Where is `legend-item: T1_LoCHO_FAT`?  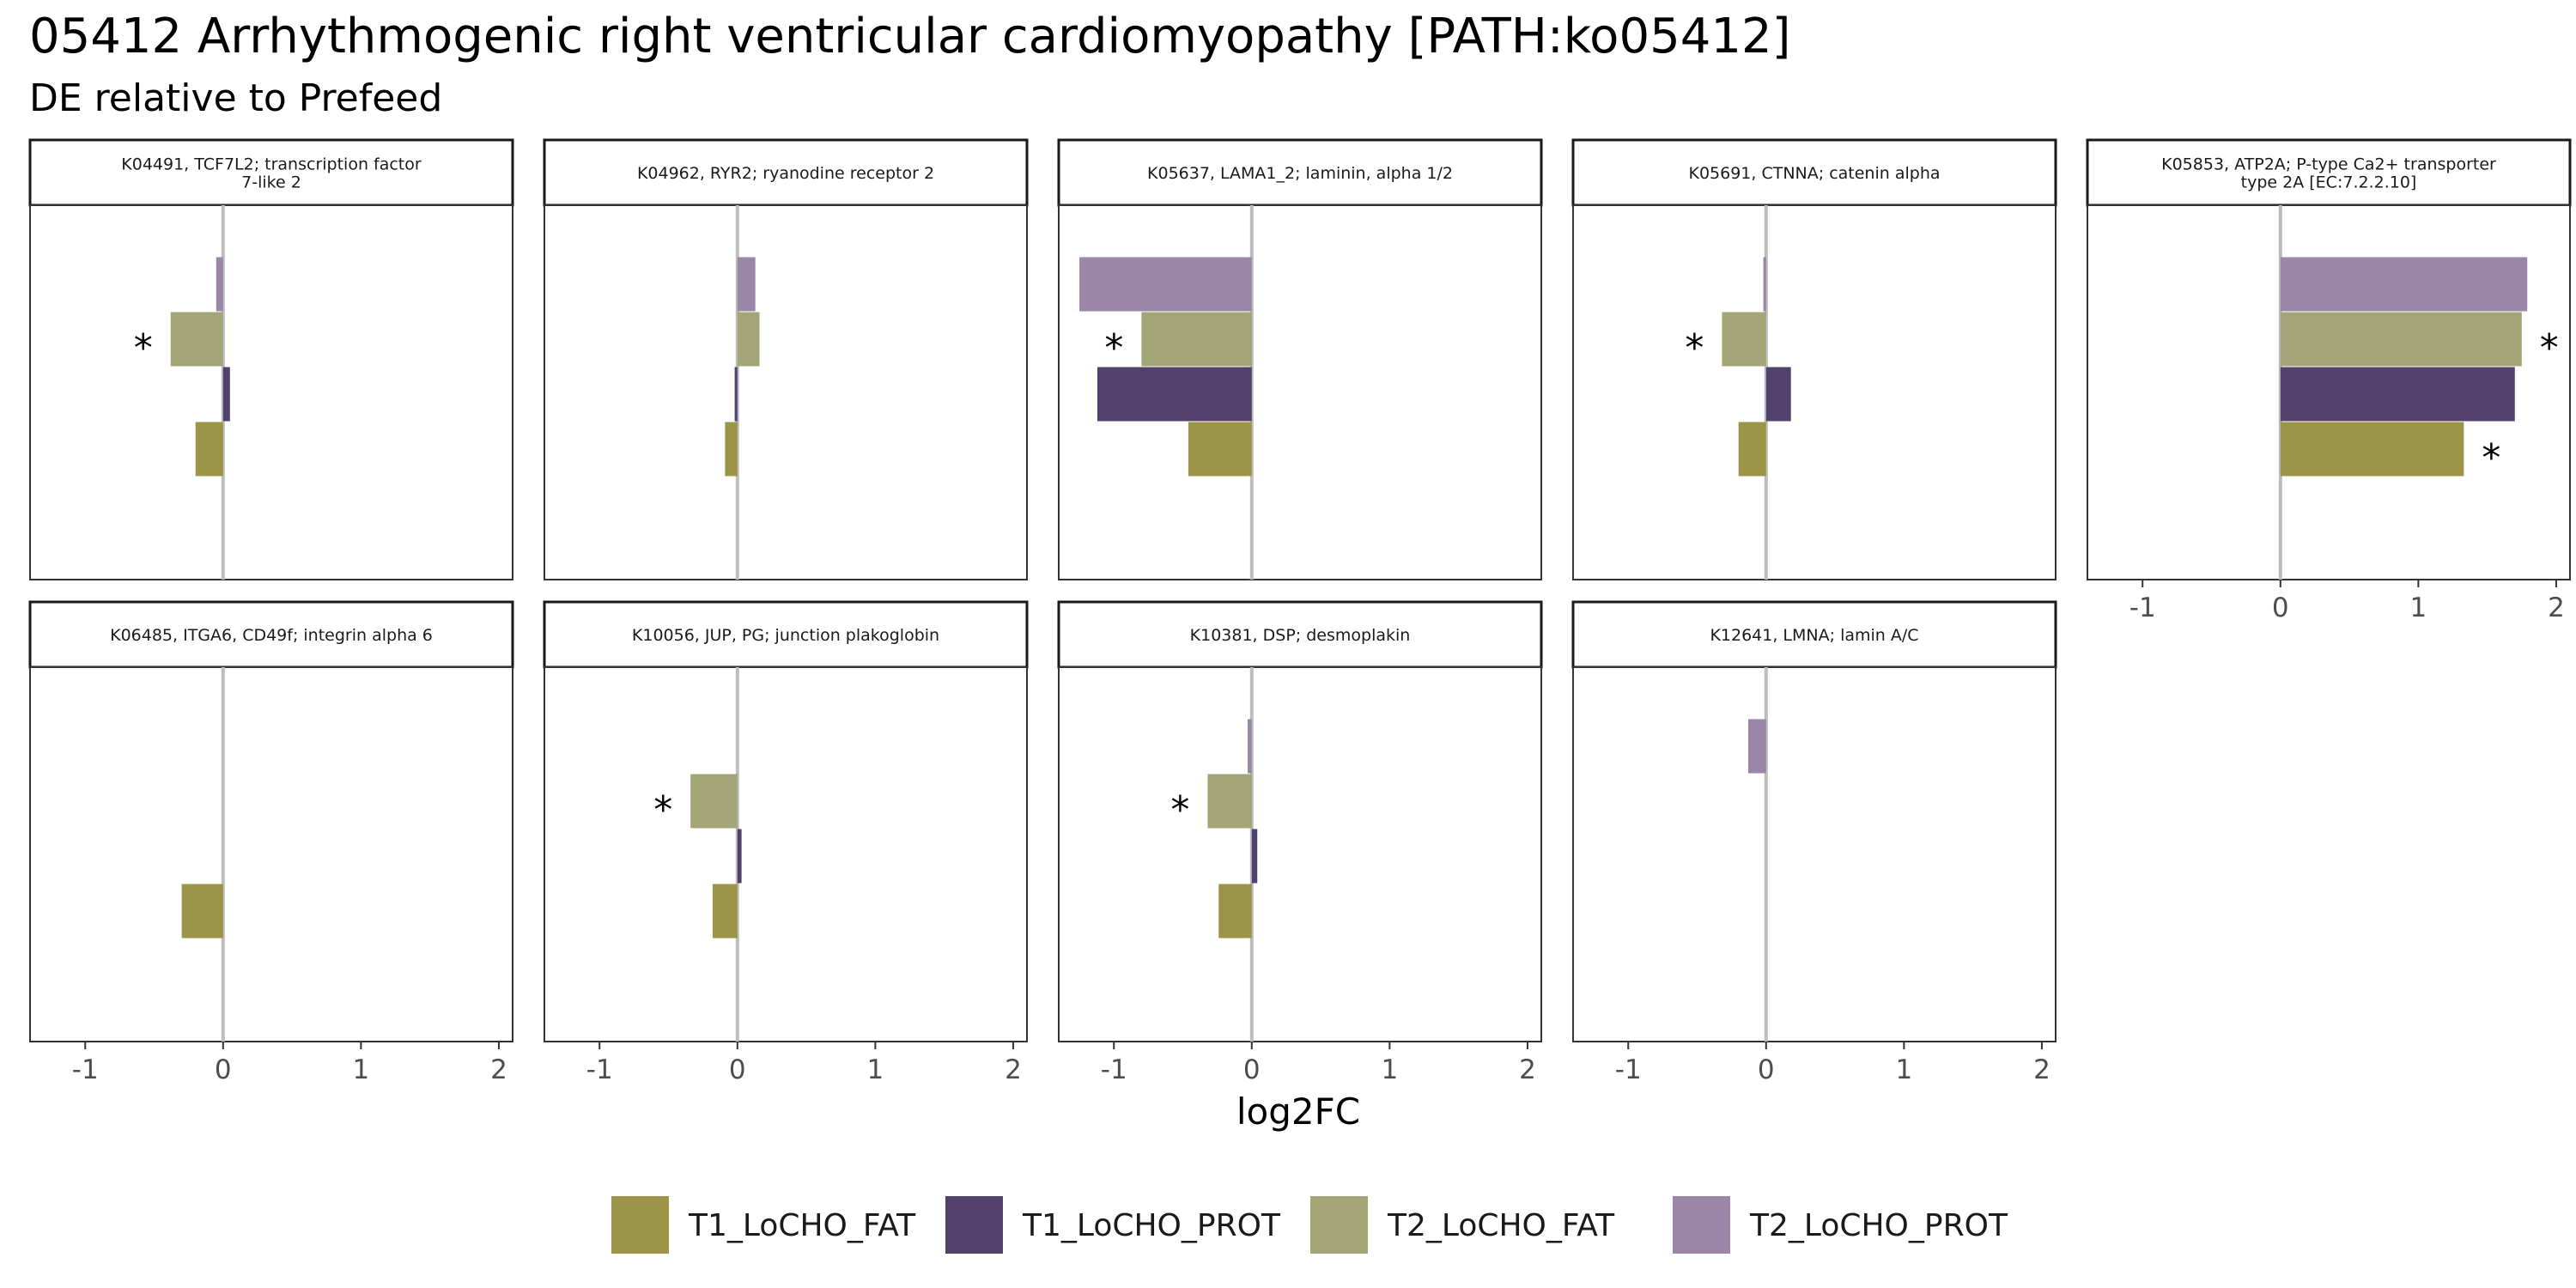
legend-item: T1_LoCHO_FAT is located at coordinates (764, 1225).